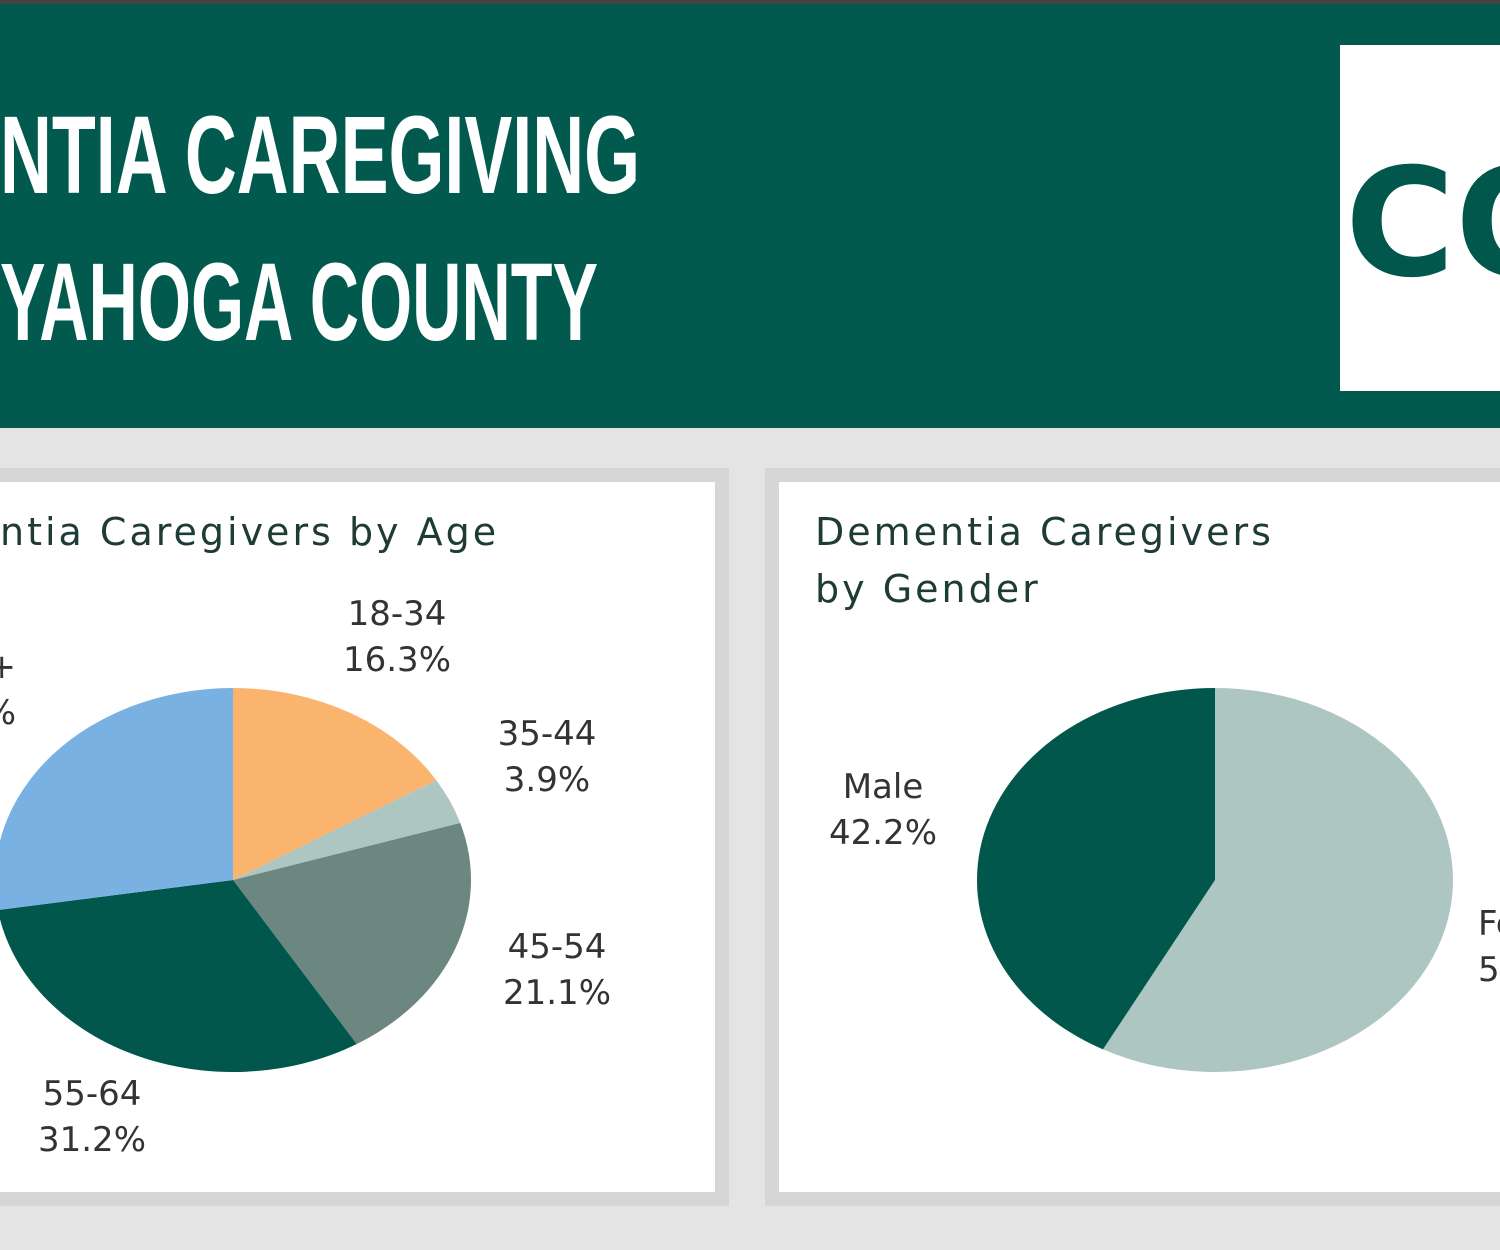  What do you see at coordinates (397, 614) in the screenshot?
I see `slice-label: 18-34` at bounding box center [397, 614].